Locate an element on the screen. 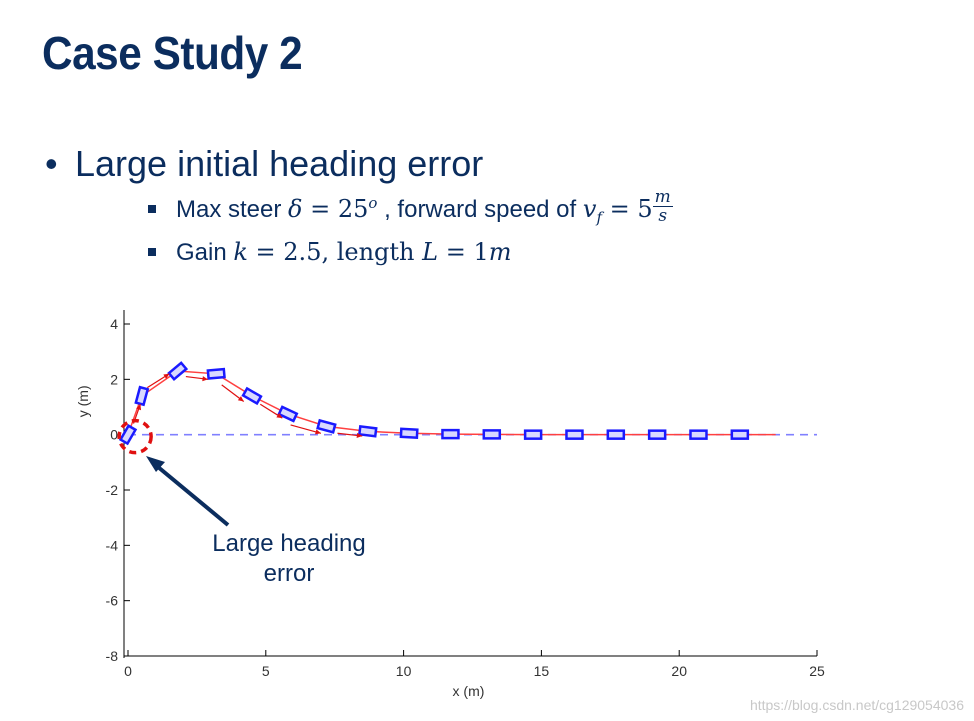  y-tick-label: -2 is located at coordinates (112, 490).